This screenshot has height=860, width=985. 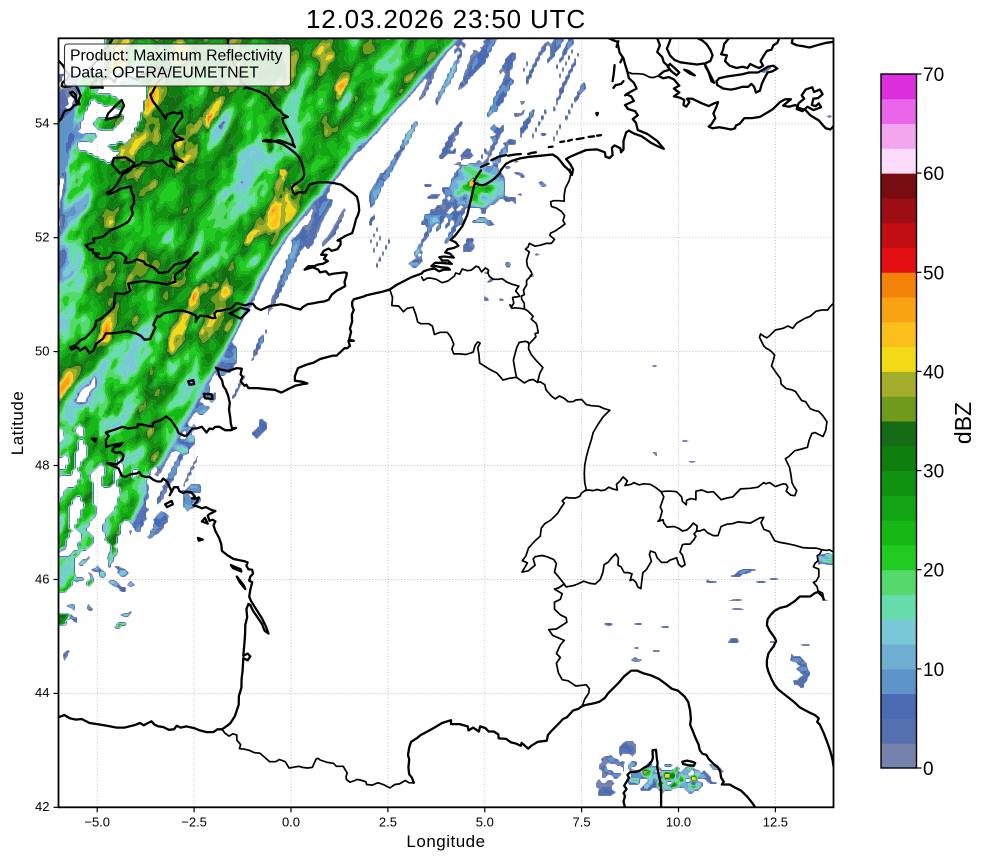 I want to click on svg-text: 42, so click(x=42, y=806).